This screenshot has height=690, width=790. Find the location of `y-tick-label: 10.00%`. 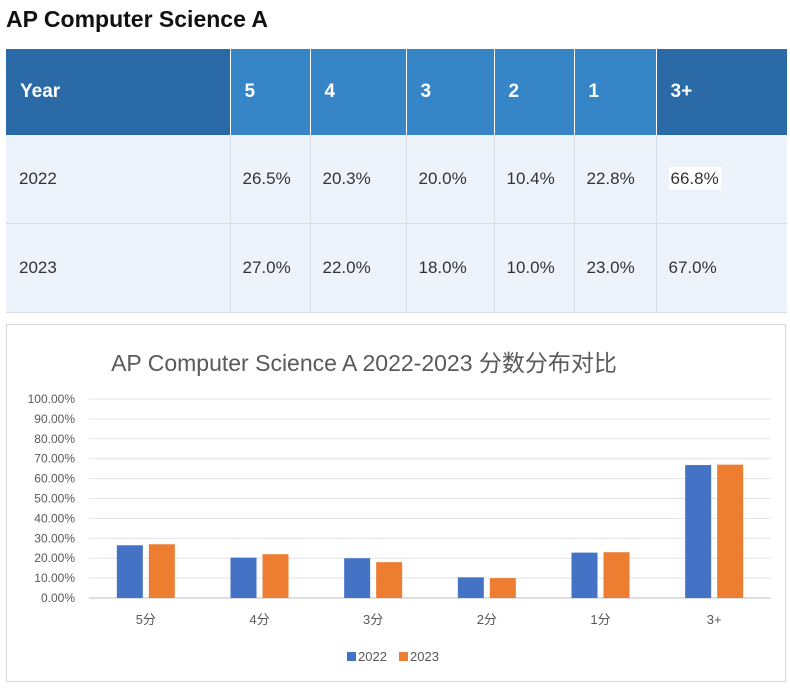

y-tick-label: 10.00% is located at coordinates (54, 578).